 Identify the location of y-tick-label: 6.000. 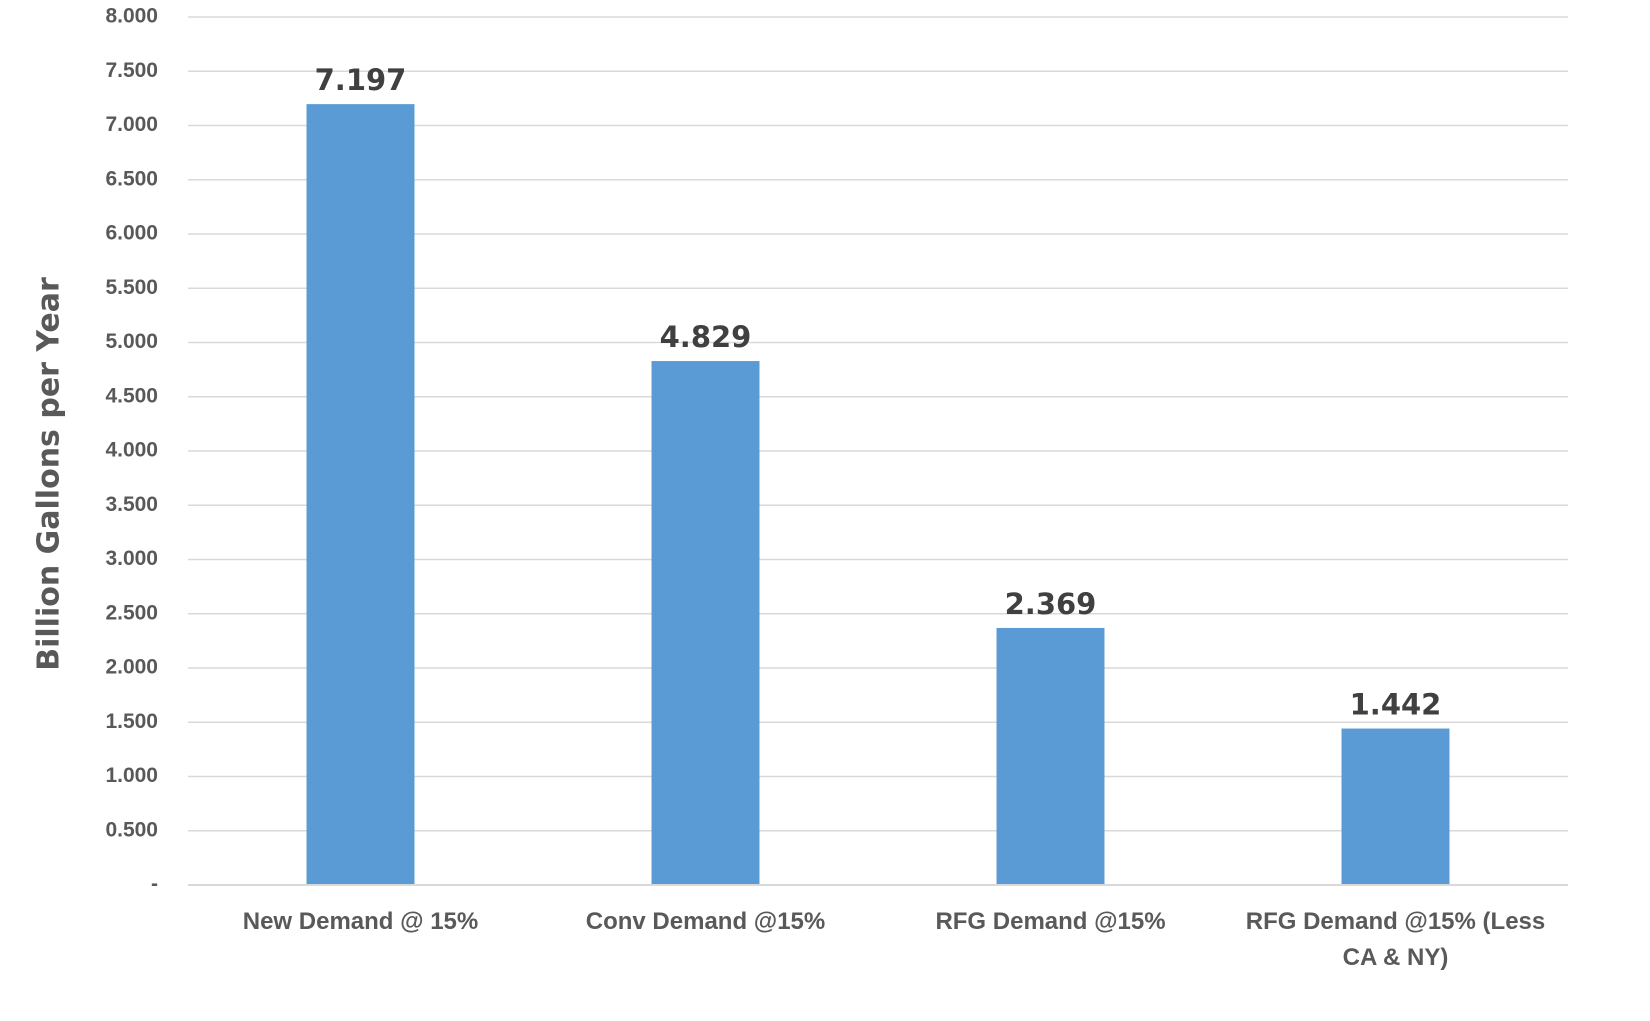
(131, 233).